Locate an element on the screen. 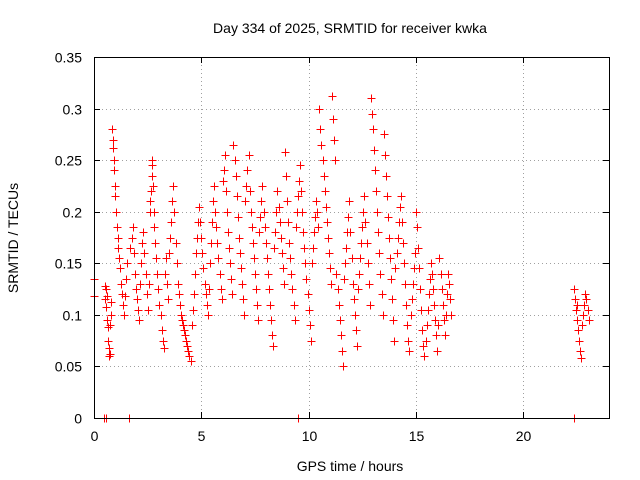 The height and width of the screenshot is (480, 640). x-tick-label: 10 is located at coordinates (310, 436).